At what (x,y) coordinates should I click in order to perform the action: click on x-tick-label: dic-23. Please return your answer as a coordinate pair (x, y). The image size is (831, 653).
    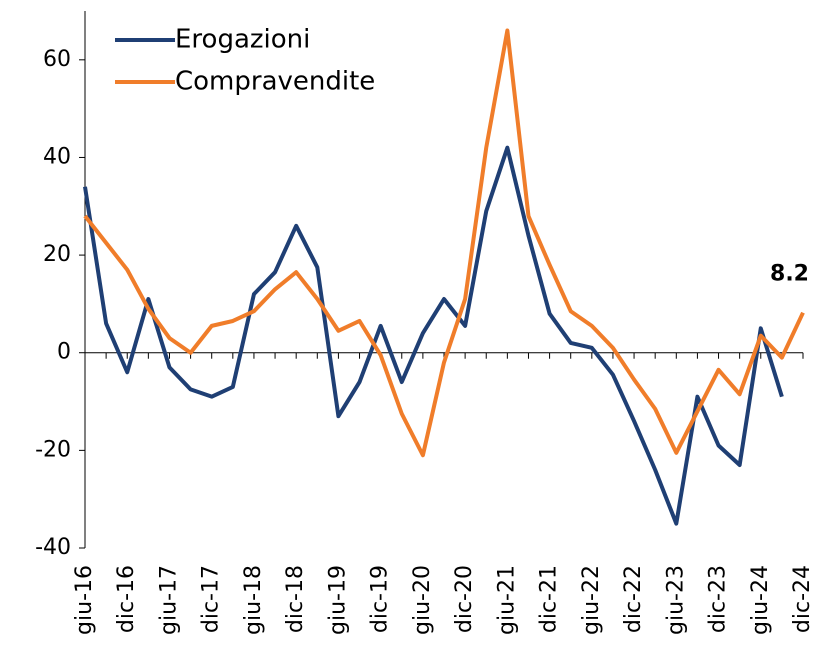
    Looking at the image, I should click on (718, 599).